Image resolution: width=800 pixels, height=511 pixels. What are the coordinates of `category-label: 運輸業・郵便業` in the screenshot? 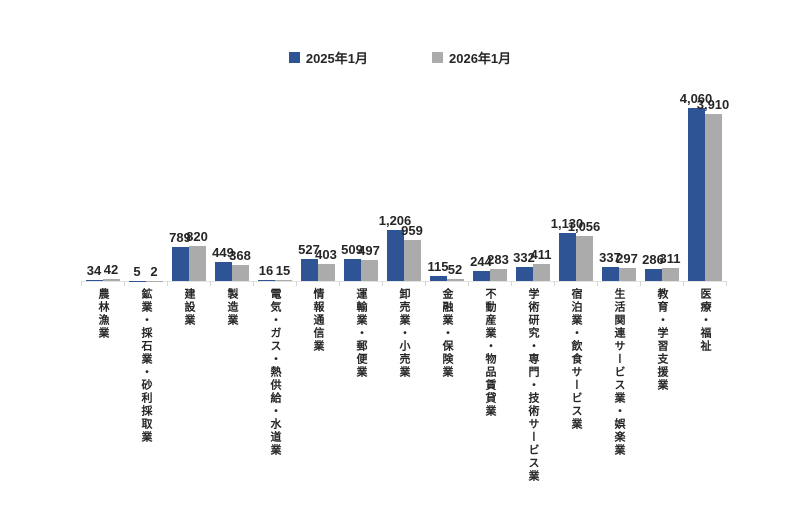 It's located at (361, 333).